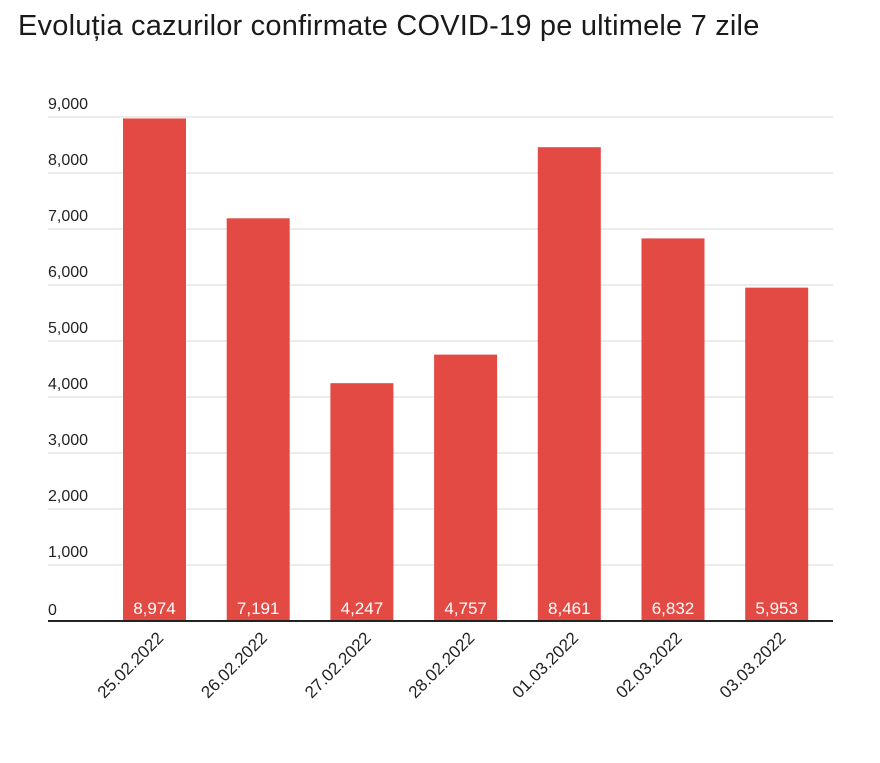  I want to click on x-tick-label: 27.02.2022, so click(338, 665).